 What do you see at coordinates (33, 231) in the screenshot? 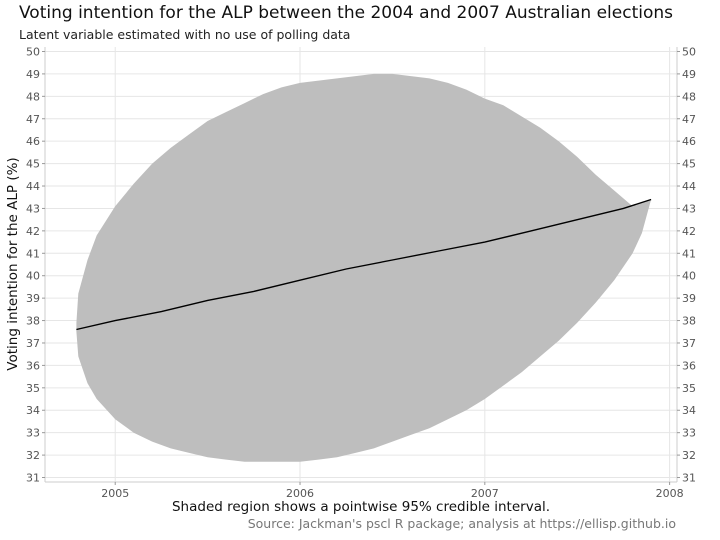
I see `y-tick-label: 42` at bounding box center [33, 231].